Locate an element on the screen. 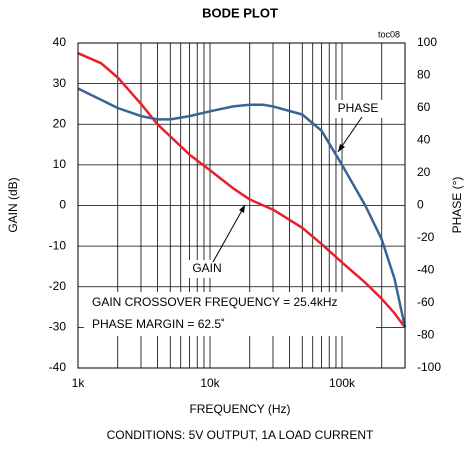  y2-axis-label: PHASE (°) is located at coordinates (457, 205).